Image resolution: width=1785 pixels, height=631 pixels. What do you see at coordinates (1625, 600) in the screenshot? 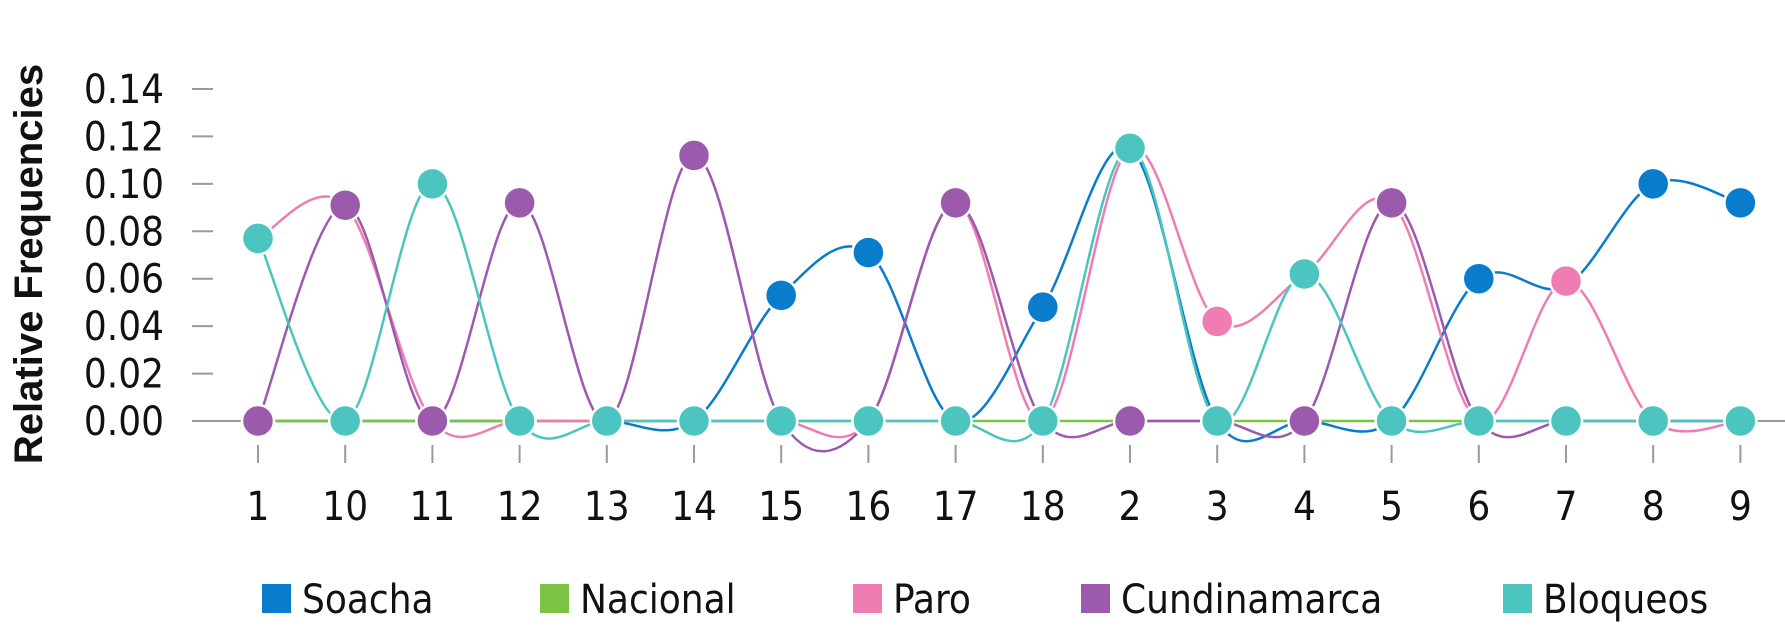
I see `legend-label: Bloqueos` at bounding box center [1625, 600].